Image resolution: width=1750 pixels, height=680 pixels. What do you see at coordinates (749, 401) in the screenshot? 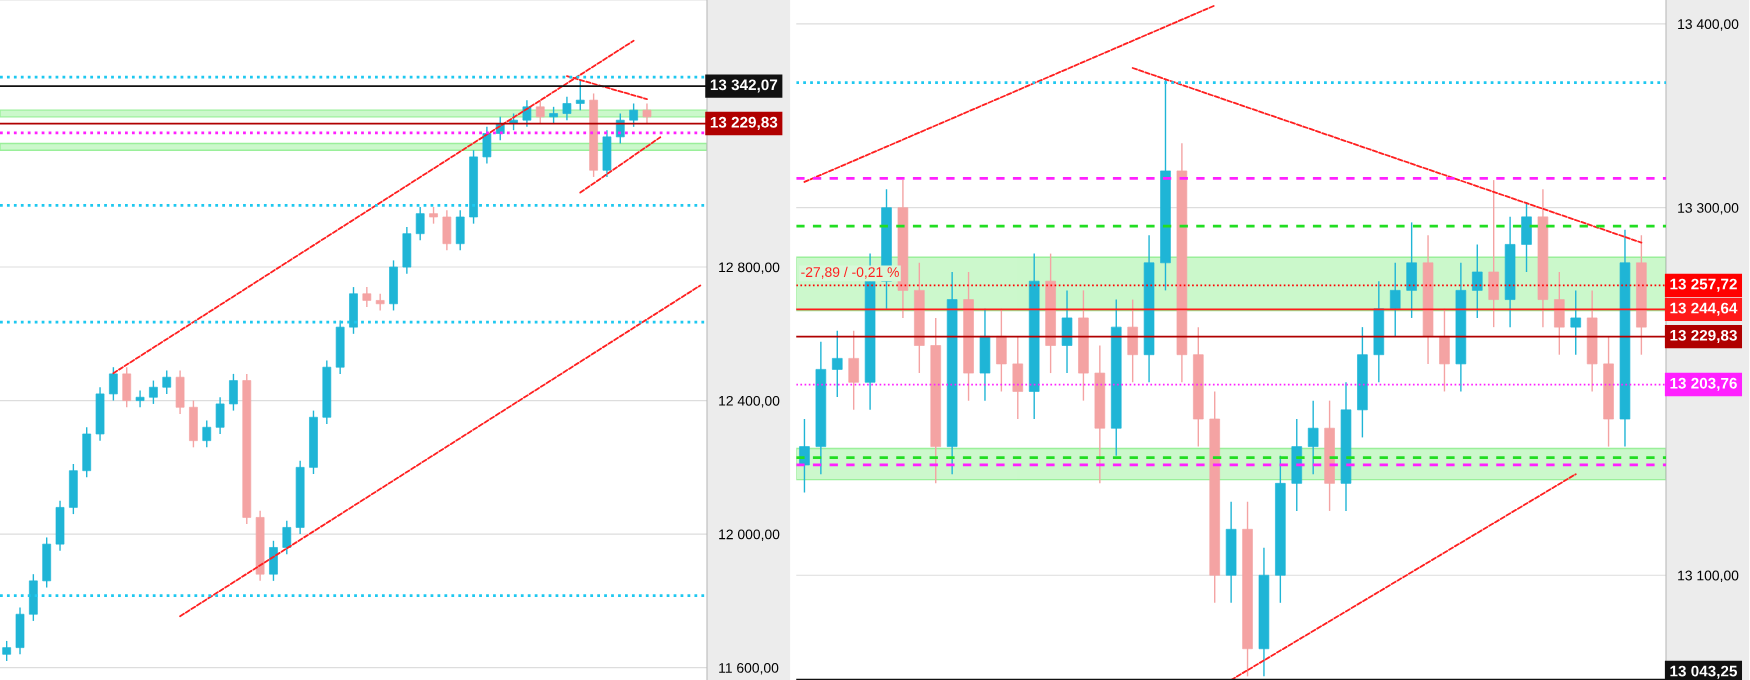
I see `y-tick-label: 12 400,00` at bounding box center [749, 401].